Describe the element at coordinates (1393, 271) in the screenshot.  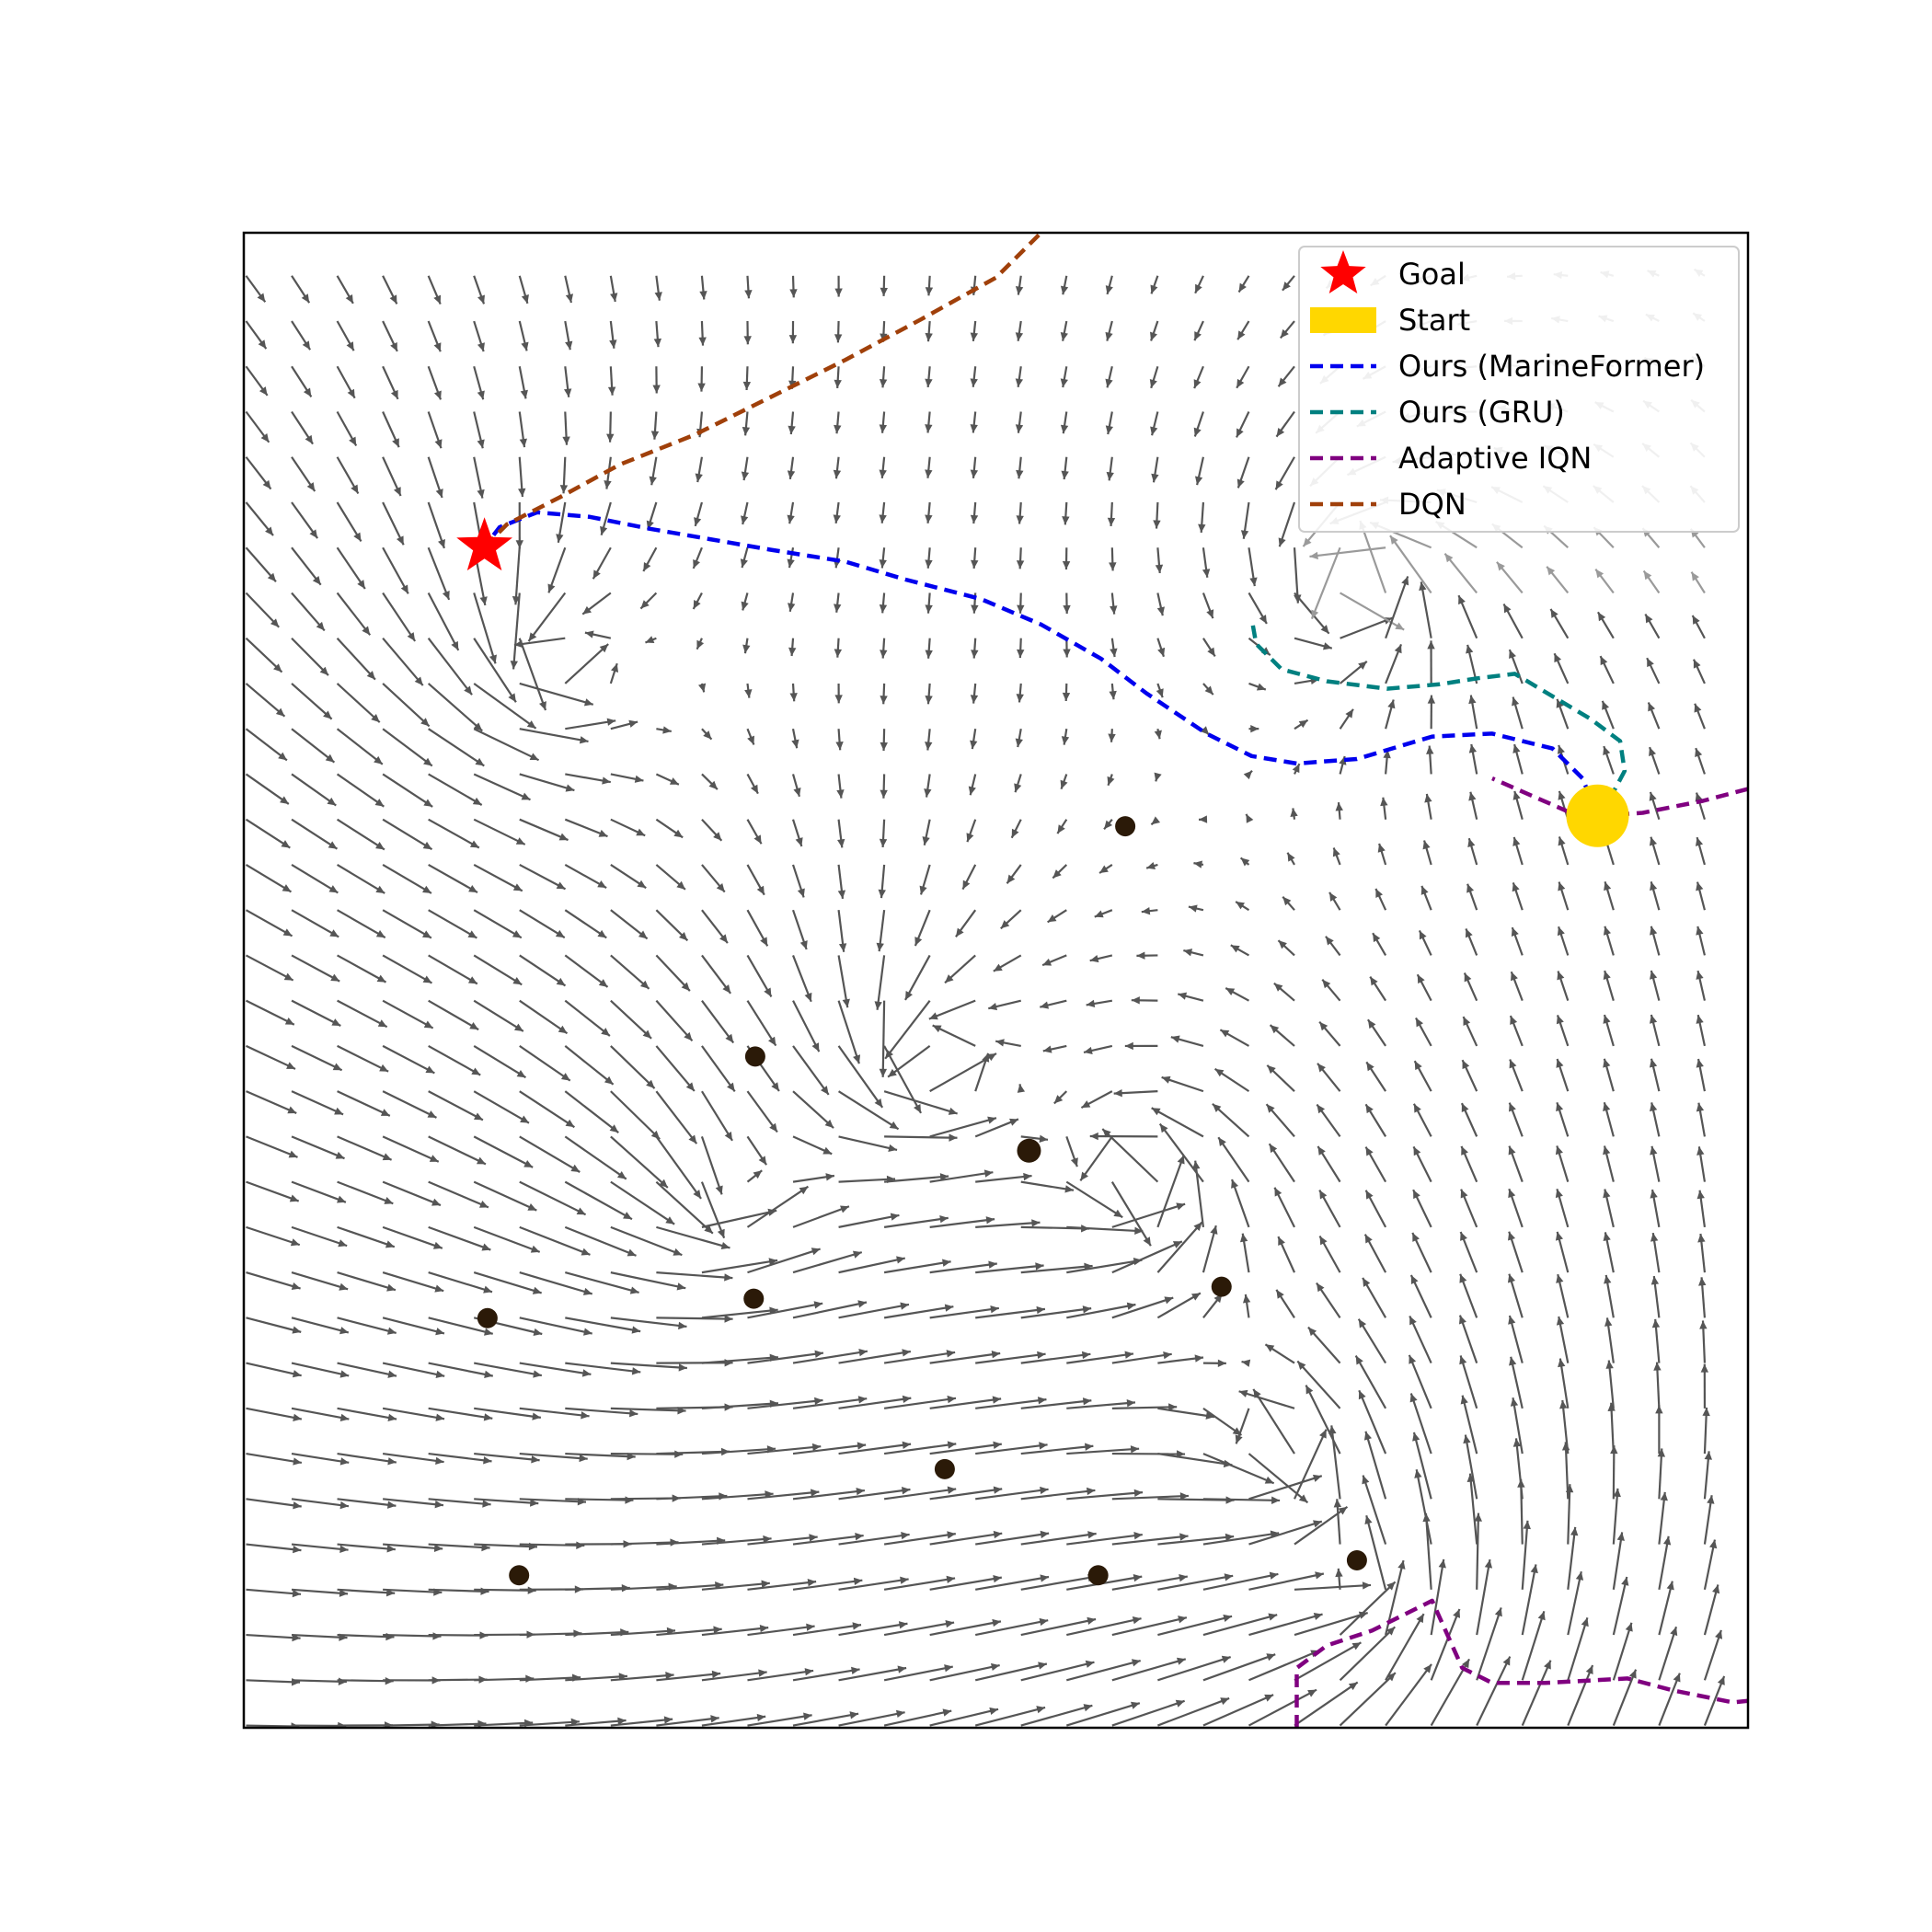
I see `legend-item-goal: Goal` at that location.